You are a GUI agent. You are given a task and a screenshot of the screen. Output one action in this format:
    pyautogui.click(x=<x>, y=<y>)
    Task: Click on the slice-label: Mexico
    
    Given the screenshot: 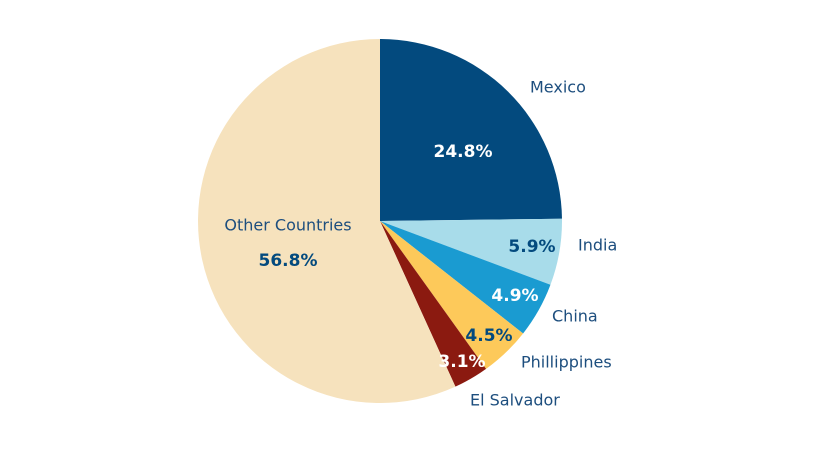 What is the action you would take?
    pyautogui.click(x=558, y=87)
    